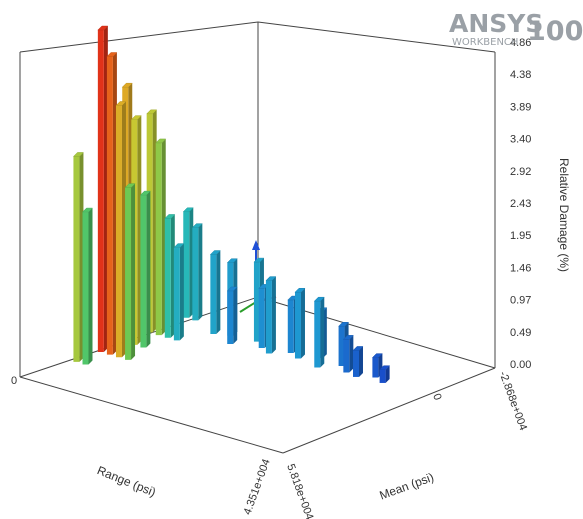  What do you see at coordinates (520, 172) in the screenshot?
I see `z-tick-label: 2.92` at bounding box center [520, 172].